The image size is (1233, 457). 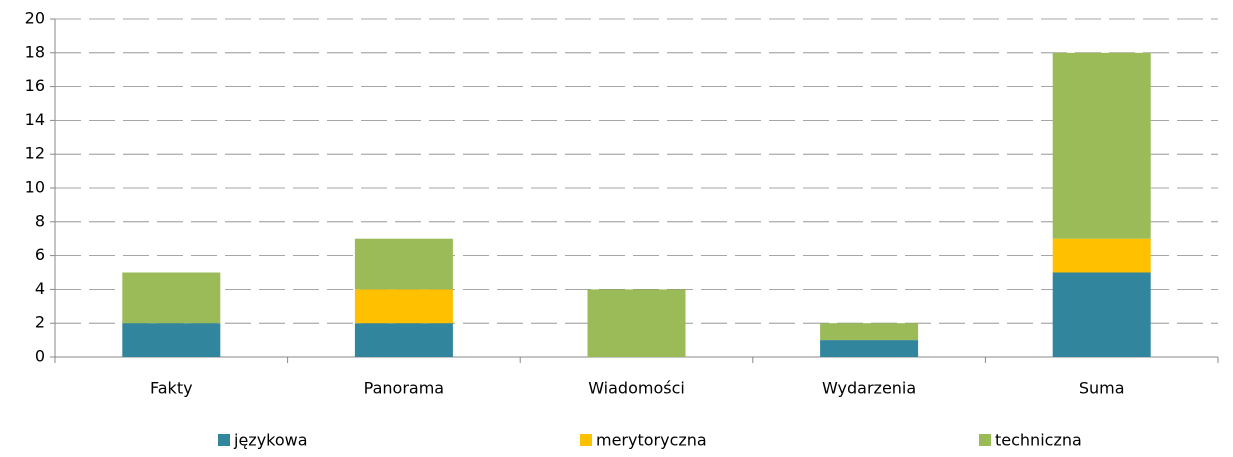 I want to click on y-tick-label: 4, so click(x=40, y=288).